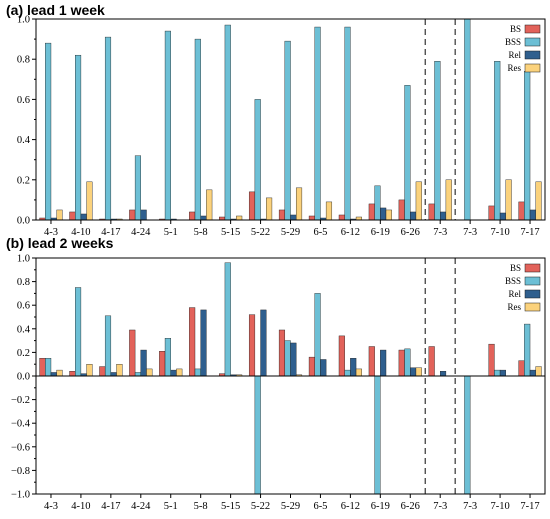  I want to click on x-tick-label: 5-22, so click(260, 232).